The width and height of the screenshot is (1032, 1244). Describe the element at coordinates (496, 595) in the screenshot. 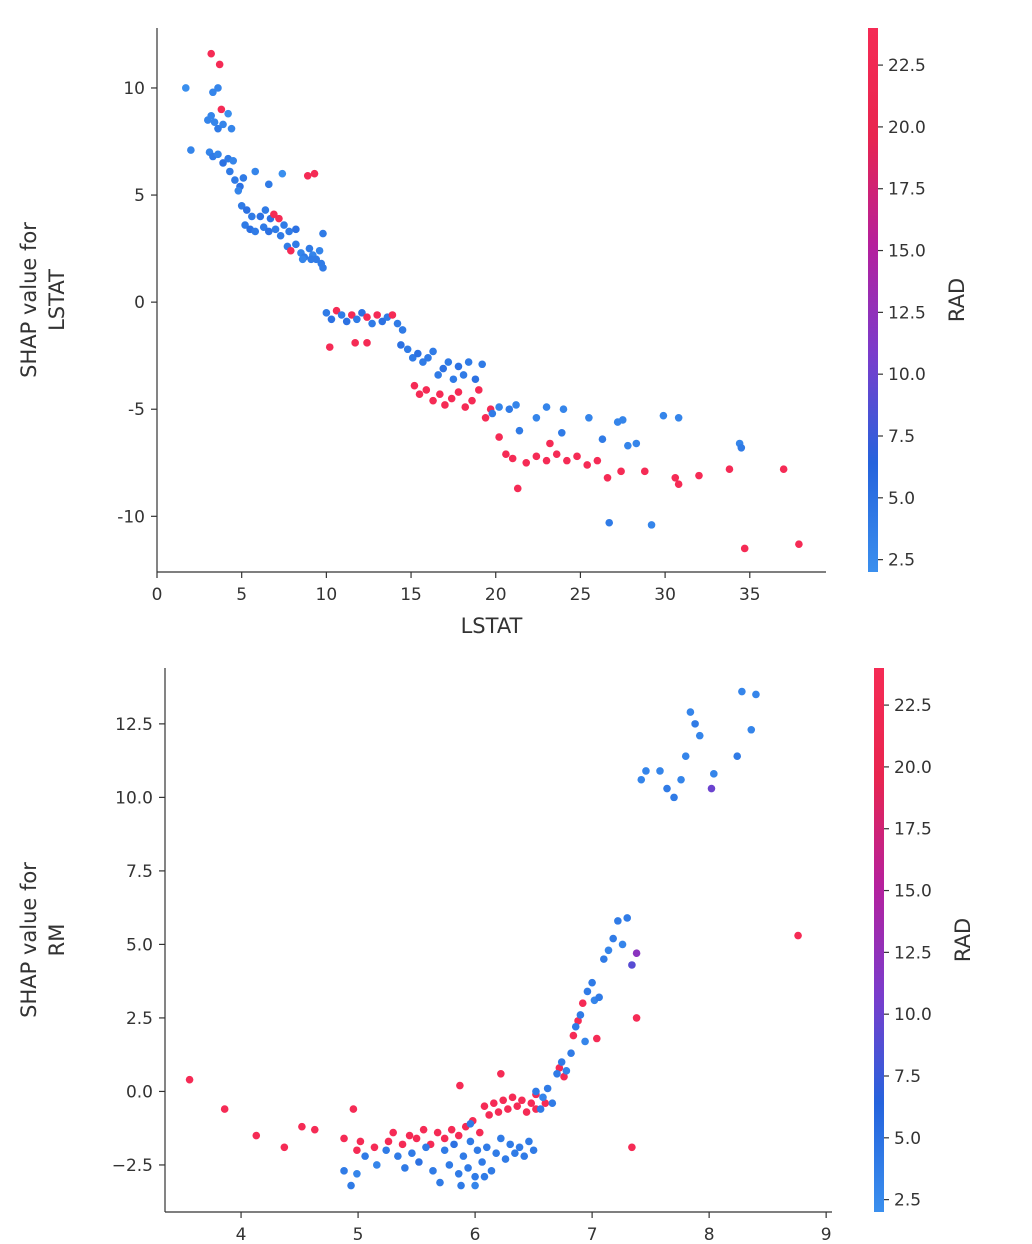

I see `x-tick-label: 20` at that location.